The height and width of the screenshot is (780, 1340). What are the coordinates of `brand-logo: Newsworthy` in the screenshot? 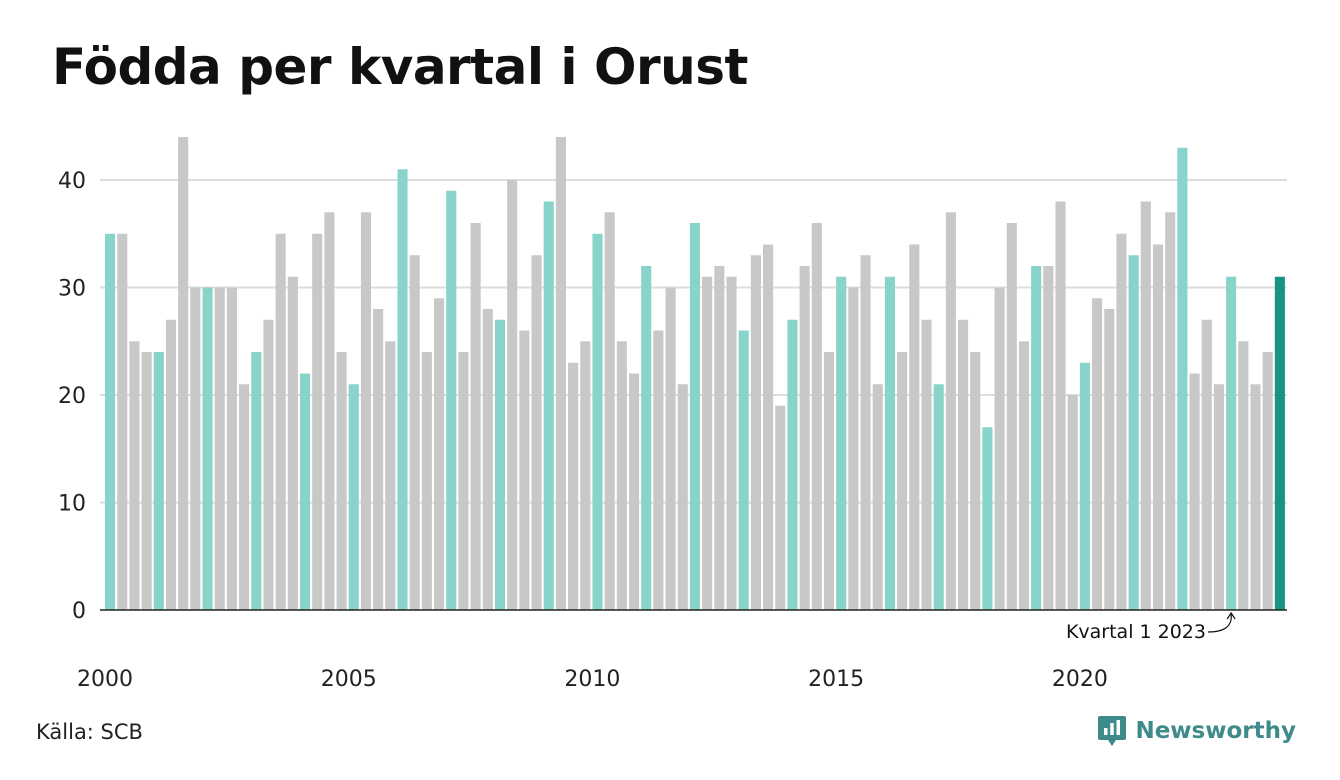 It's located at (1196, 731).